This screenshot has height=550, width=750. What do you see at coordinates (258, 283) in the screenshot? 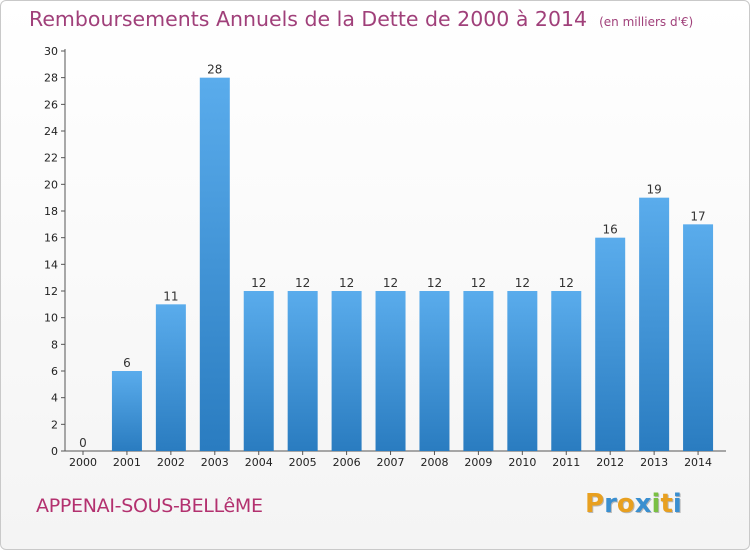
I see `data-label-2004: 12` at bounding box center [258, 283].